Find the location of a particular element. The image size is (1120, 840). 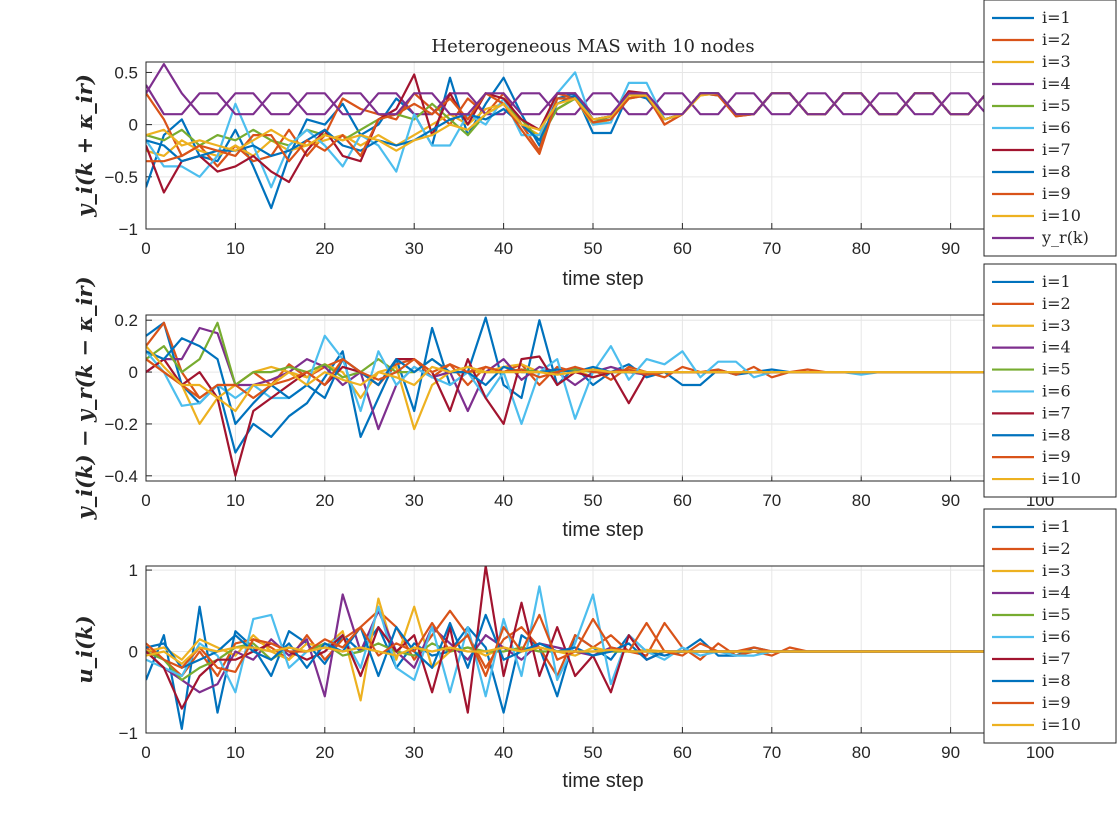

x-tick-label: 40 is located at coordinates (503, 248).